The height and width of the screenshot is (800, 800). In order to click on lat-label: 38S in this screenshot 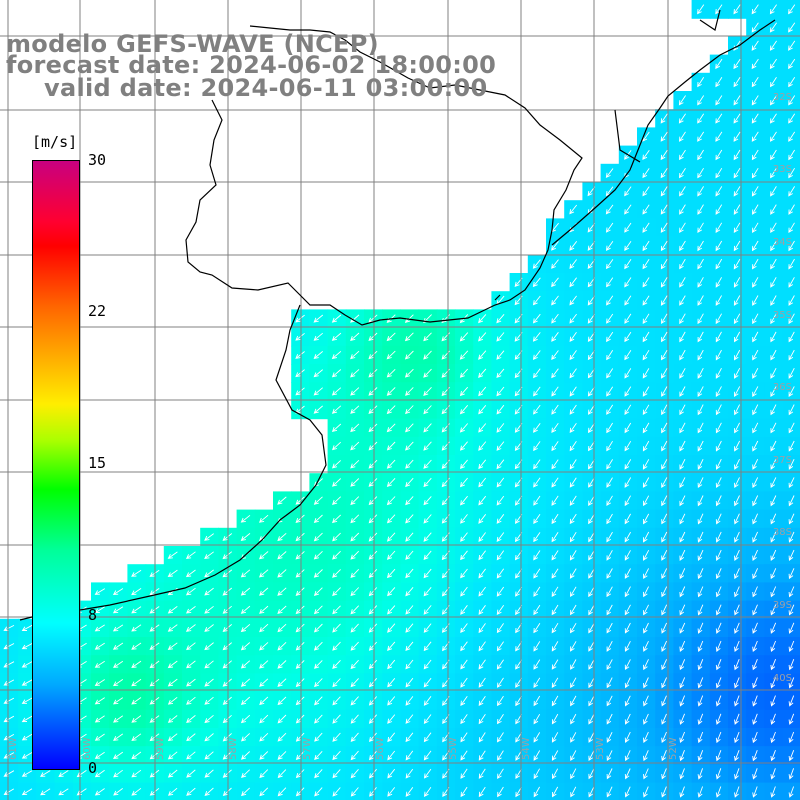, I will do `click(782, 532)`.